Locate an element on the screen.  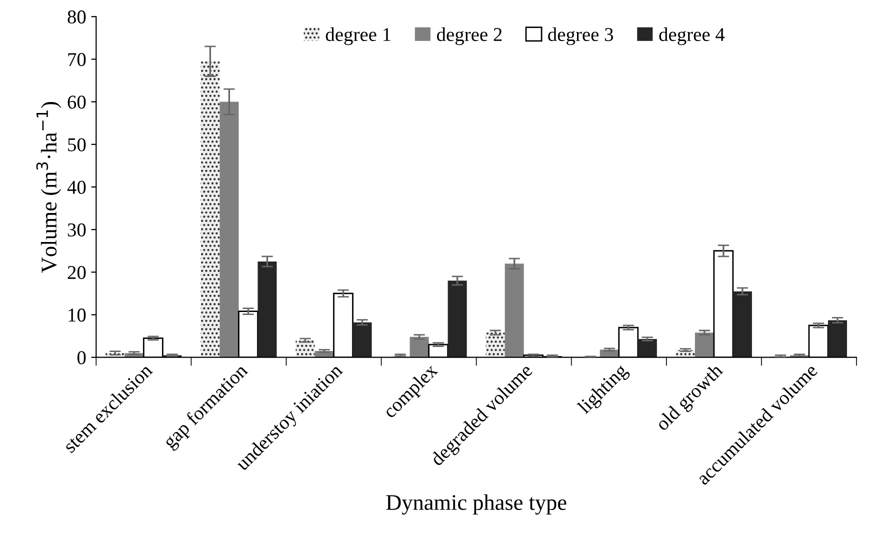
legend-label: degree 1 is located at coordinates (358, 36).